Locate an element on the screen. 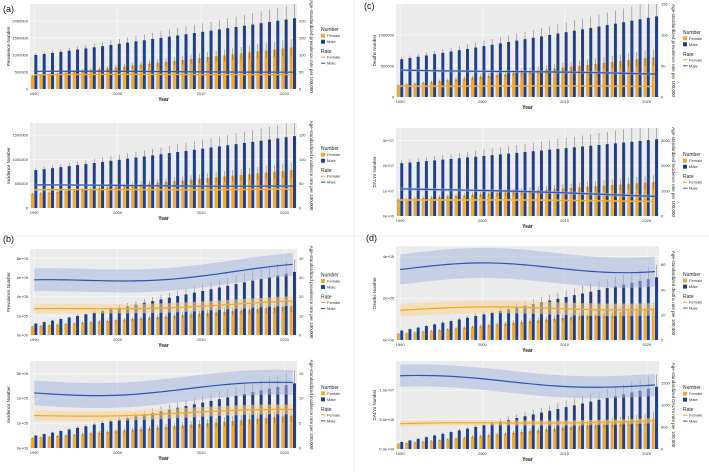 This screenshot has width=709, height=472. y2-tick-label: 100 is located at coordinates (302, 54).